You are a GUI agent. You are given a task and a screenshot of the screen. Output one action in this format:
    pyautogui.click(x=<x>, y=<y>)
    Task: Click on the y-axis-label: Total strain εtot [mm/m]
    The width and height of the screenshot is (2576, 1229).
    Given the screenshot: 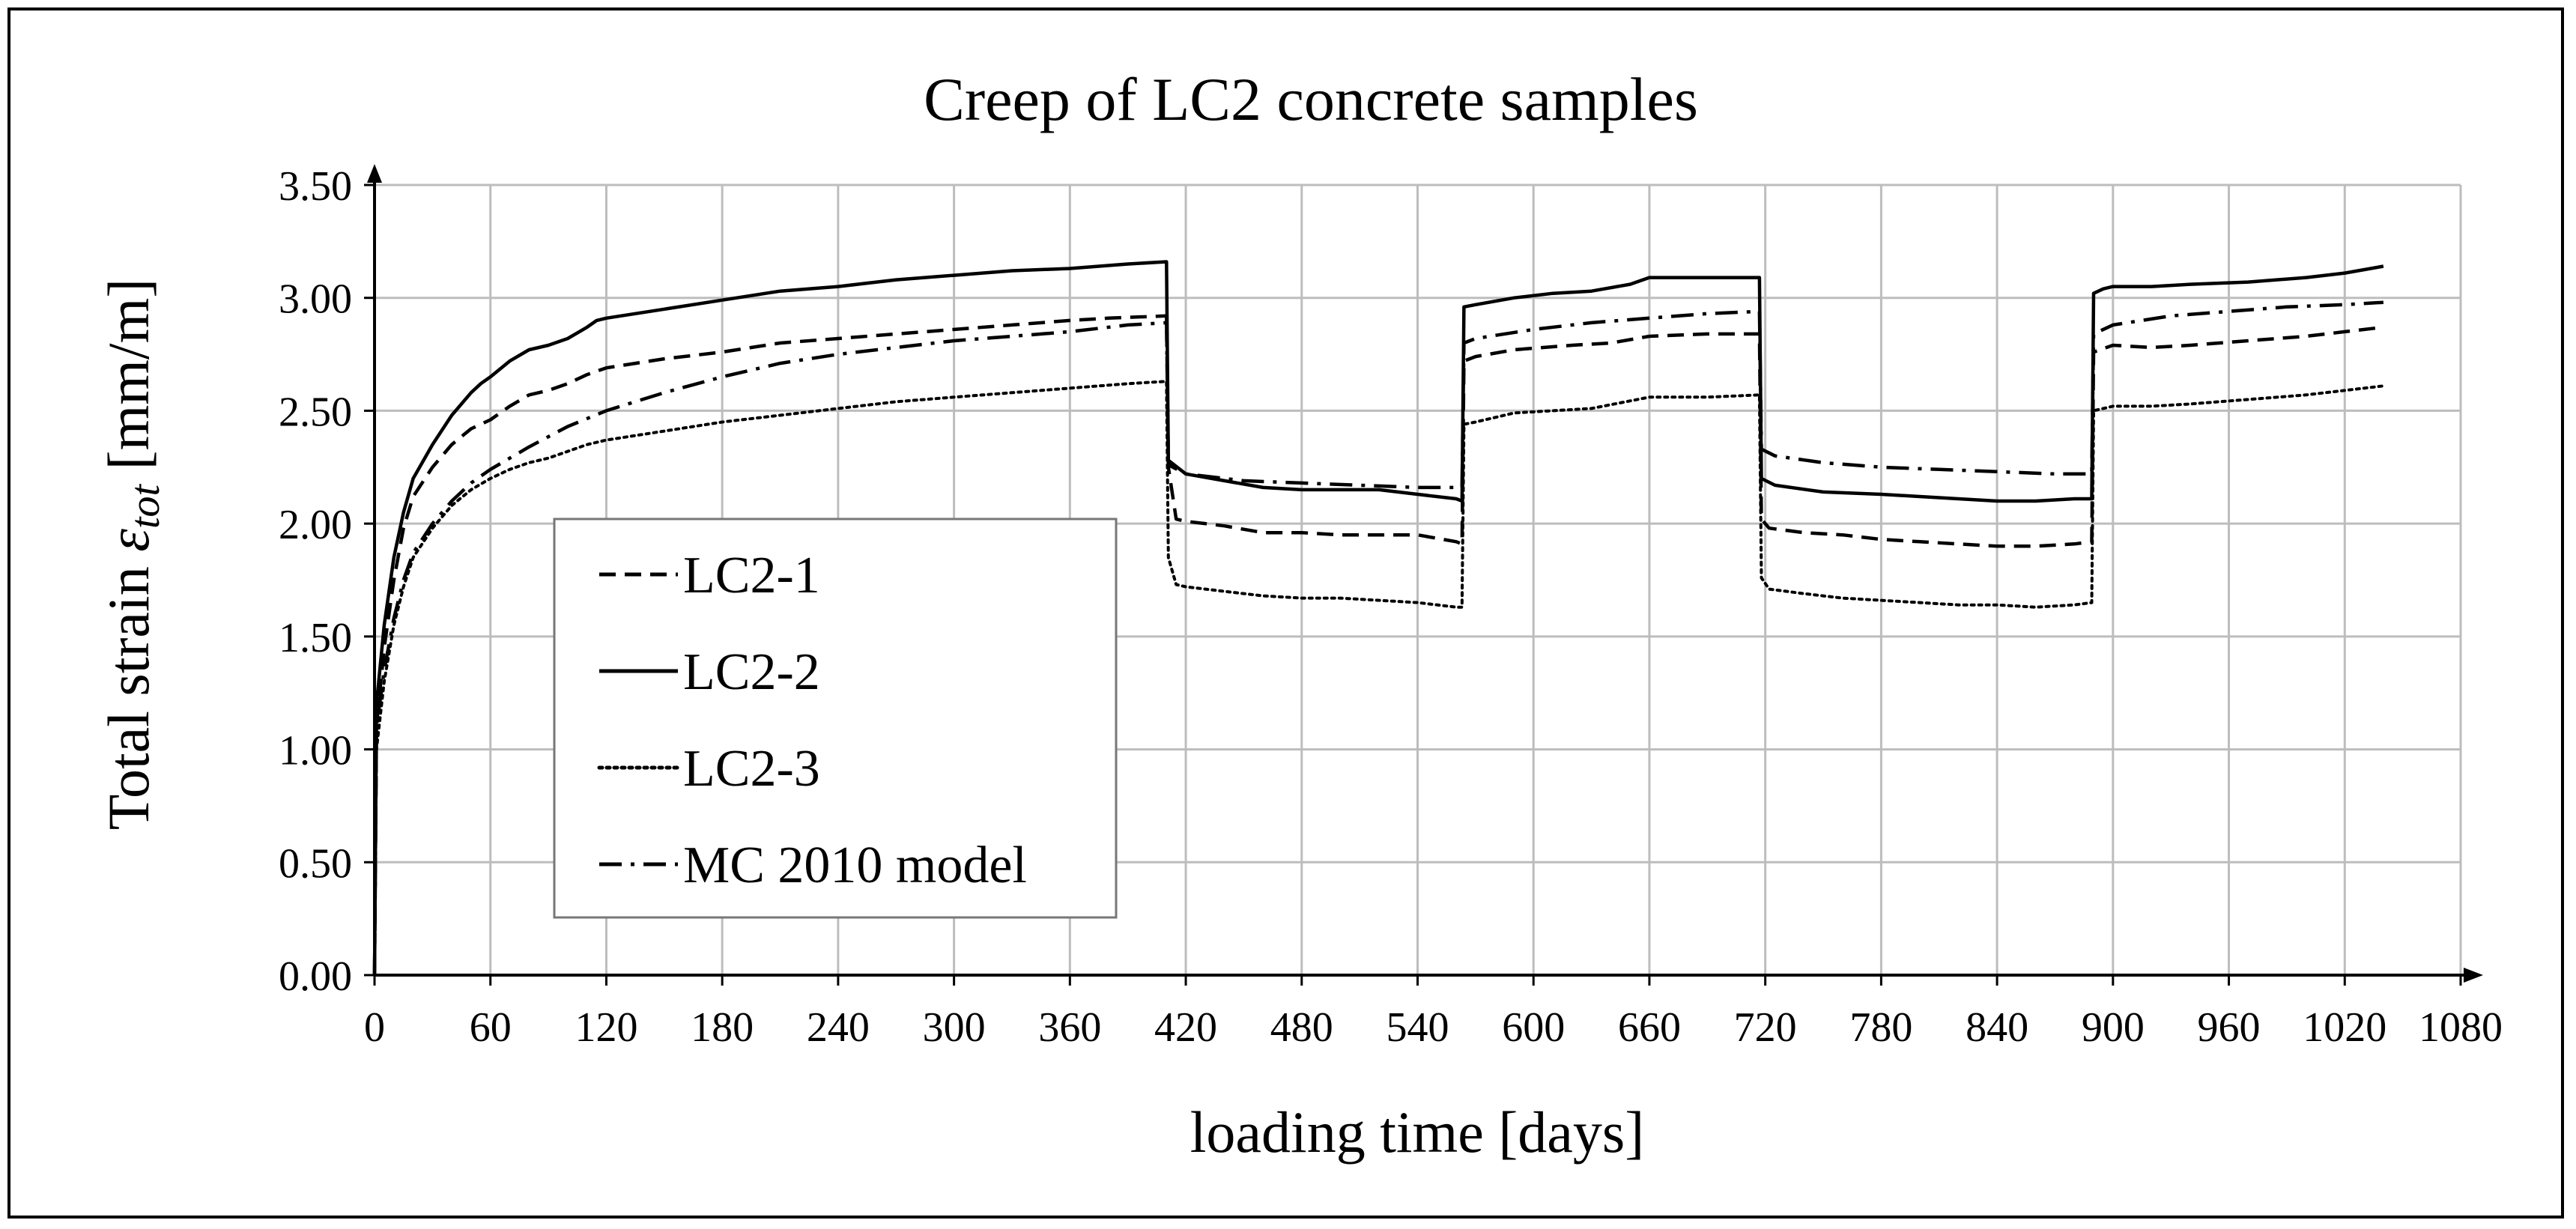 What is the action you would take?
    pyautogui.click(x=132, y=554)
    